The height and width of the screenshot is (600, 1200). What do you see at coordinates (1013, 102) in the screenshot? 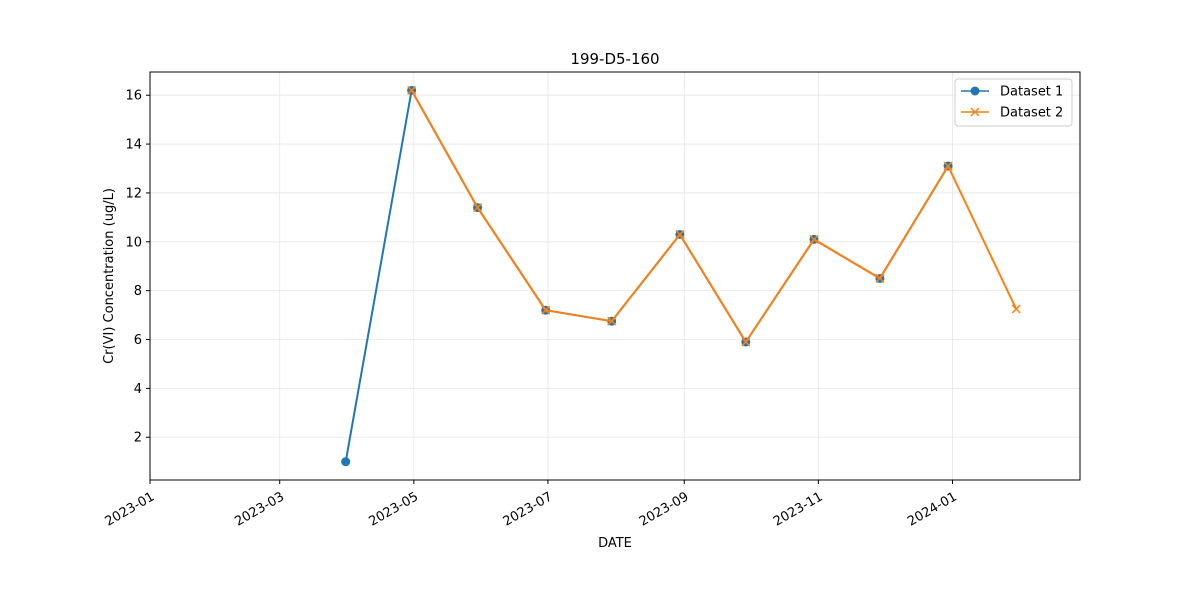
I see `legend: Dataset 1 Dataset 2` at bounding box center [1013, 102].